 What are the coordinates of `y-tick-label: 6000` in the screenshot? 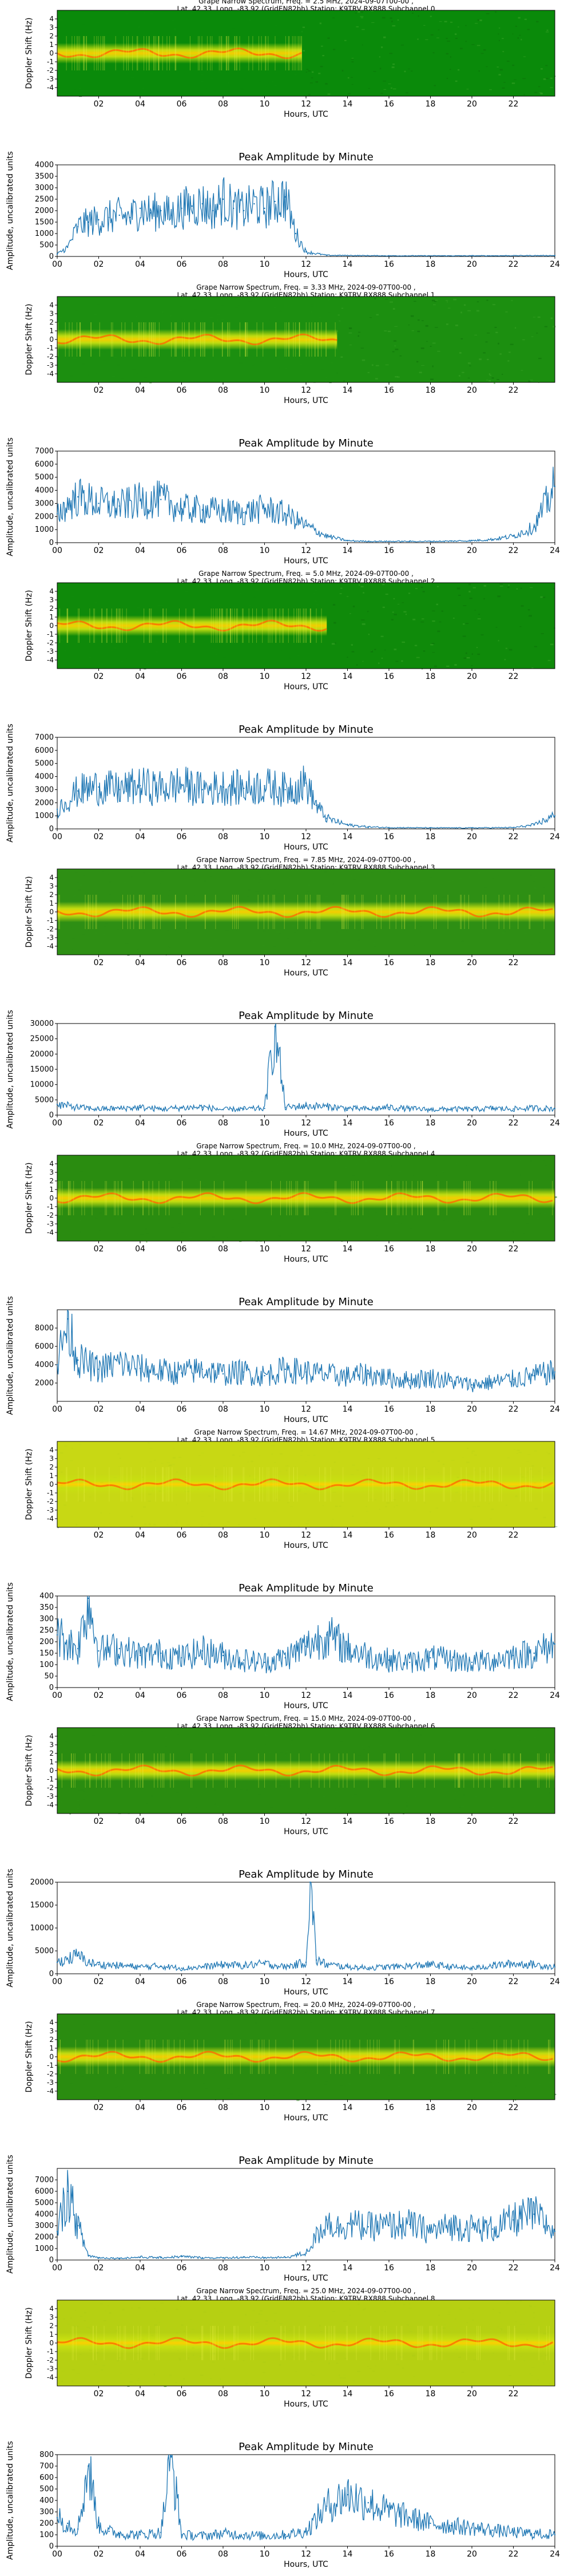 It's located at (44, 2191).